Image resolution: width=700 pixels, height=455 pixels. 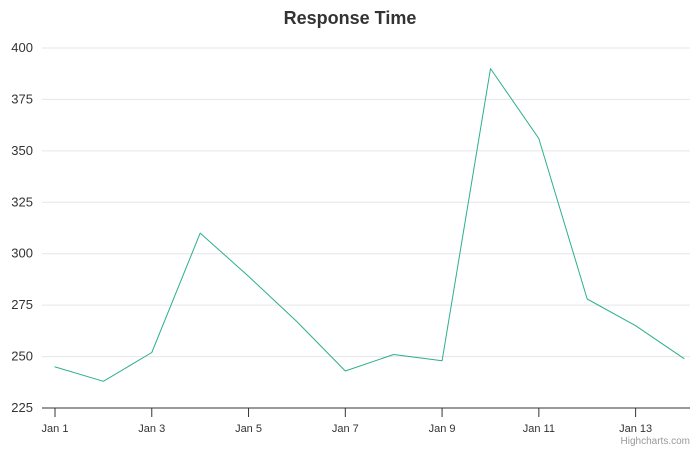 I want to click on y-axis-ticks: 225 250 275 300 325 350 375 400, so click(x=22, y=227).